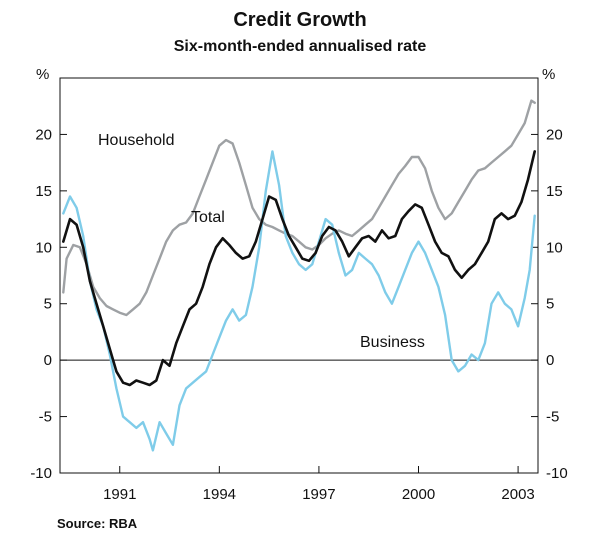 The height and width of the screenshot is (539, 600). Describe the element at coordinates (43, 247) in the screenshot. I see `y-tick-label-left: 10` at that location.